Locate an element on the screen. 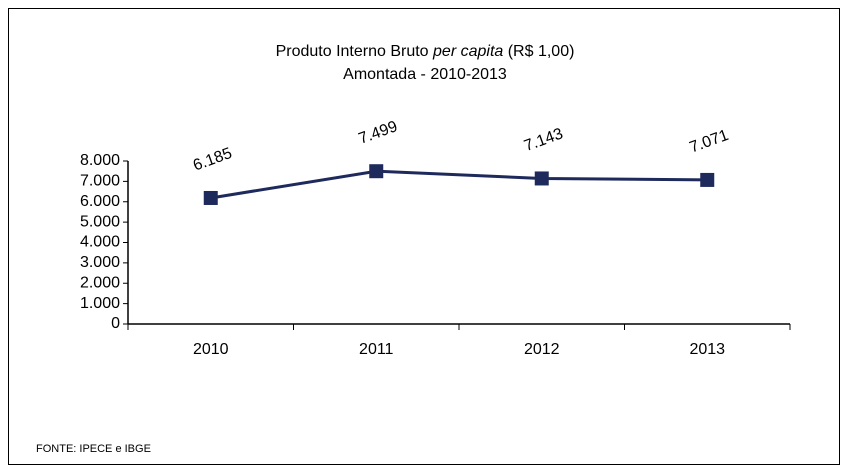  title-part: Produto Interno Bruto is located at coordinates (354, 51).